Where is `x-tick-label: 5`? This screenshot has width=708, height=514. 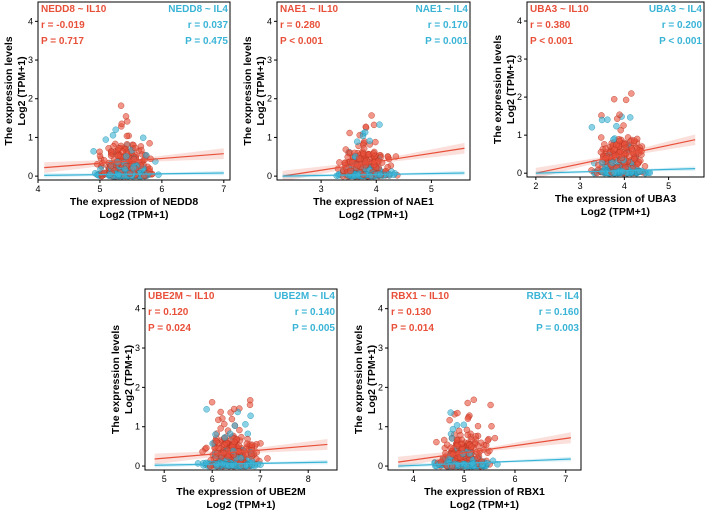
x-tick-label: 5 is located at coordinates (99, 189).